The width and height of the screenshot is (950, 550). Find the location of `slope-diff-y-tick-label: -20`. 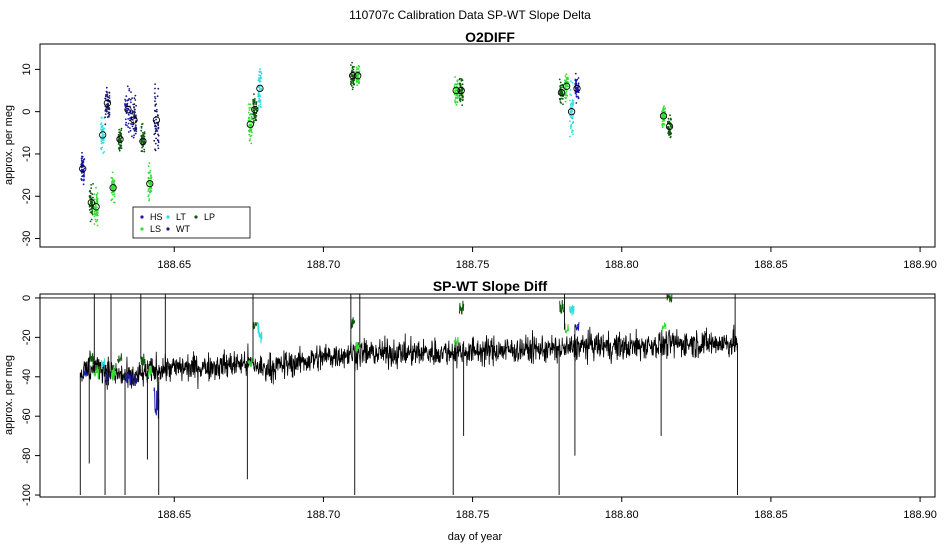

slope-diff-y-tick-label: -20 is located at coordinates (27, 337).